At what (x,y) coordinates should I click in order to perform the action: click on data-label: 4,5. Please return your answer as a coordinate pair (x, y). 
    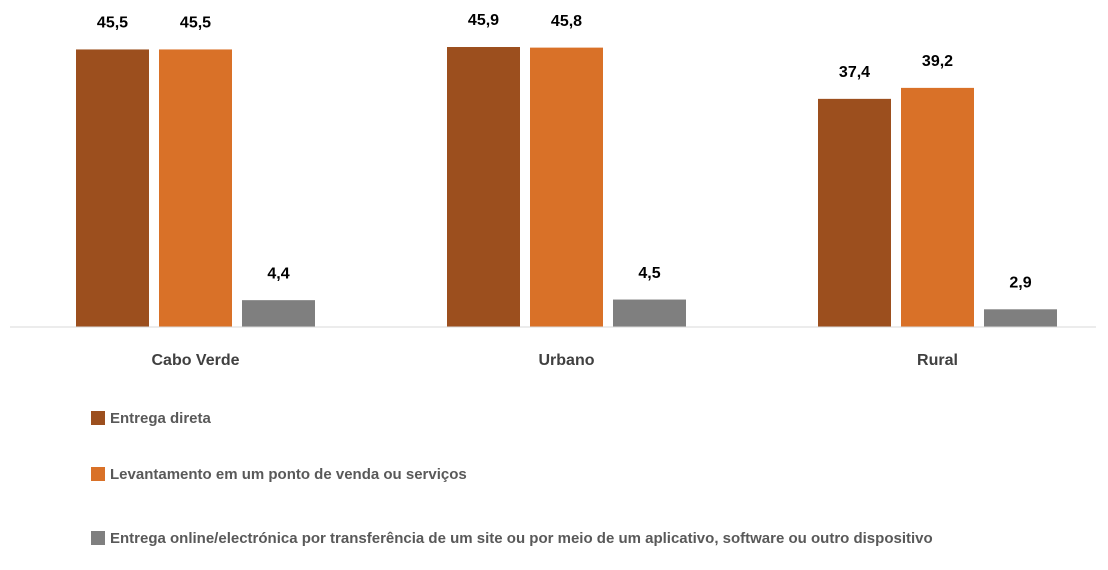
    Looking at the image, I should click on (649, 273).